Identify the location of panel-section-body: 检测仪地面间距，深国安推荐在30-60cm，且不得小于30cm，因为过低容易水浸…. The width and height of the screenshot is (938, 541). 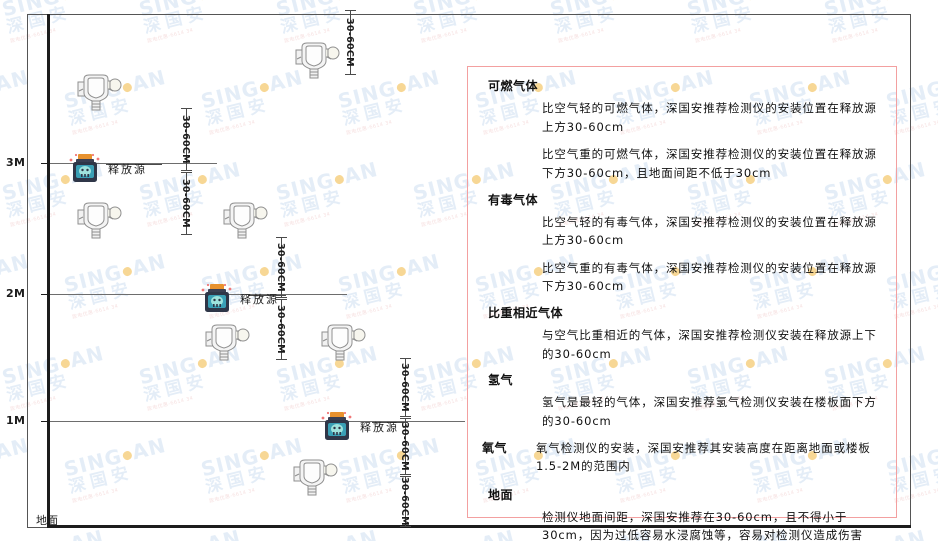
(682, 524).